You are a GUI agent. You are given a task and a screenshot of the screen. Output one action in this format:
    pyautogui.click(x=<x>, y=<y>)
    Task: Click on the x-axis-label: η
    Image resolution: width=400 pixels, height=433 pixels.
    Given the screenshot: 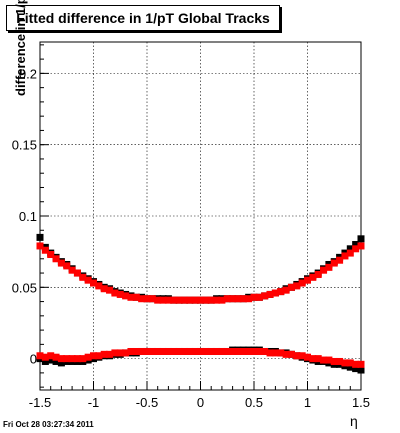 What is the action you would take?
    pyautogui.click(x=354, y=421)
    